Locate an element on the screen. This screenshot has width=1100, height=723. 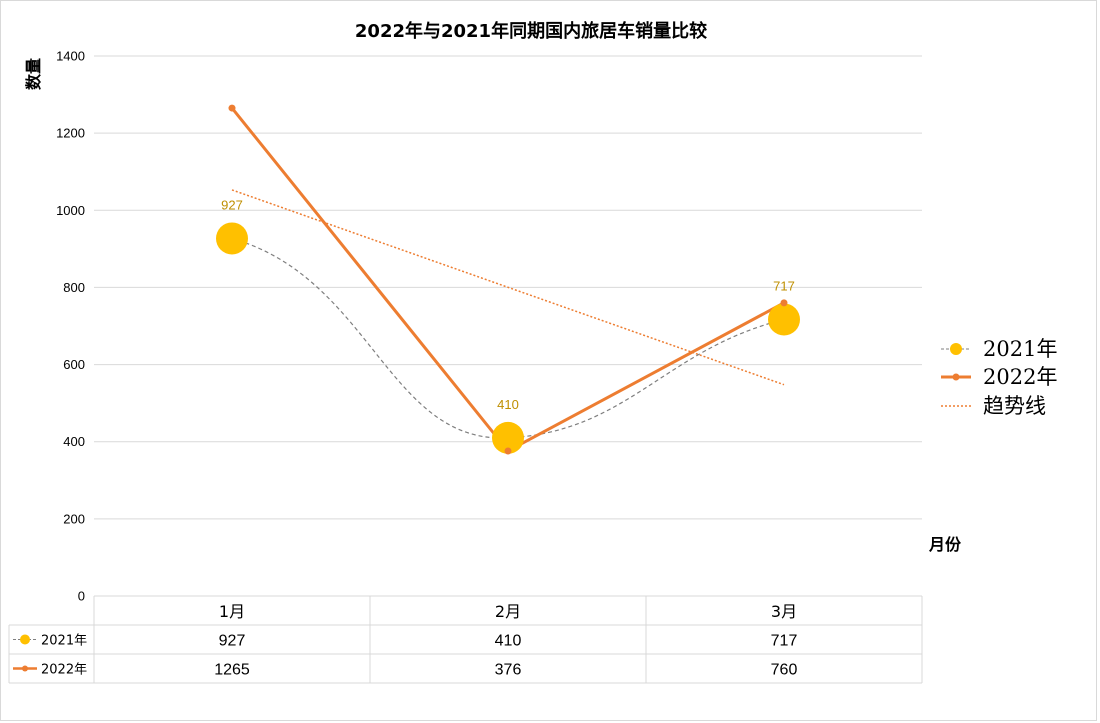
chart-title: 2022年与2021年同期国内旅居车销量比较 is located at coordinates (531, 31).